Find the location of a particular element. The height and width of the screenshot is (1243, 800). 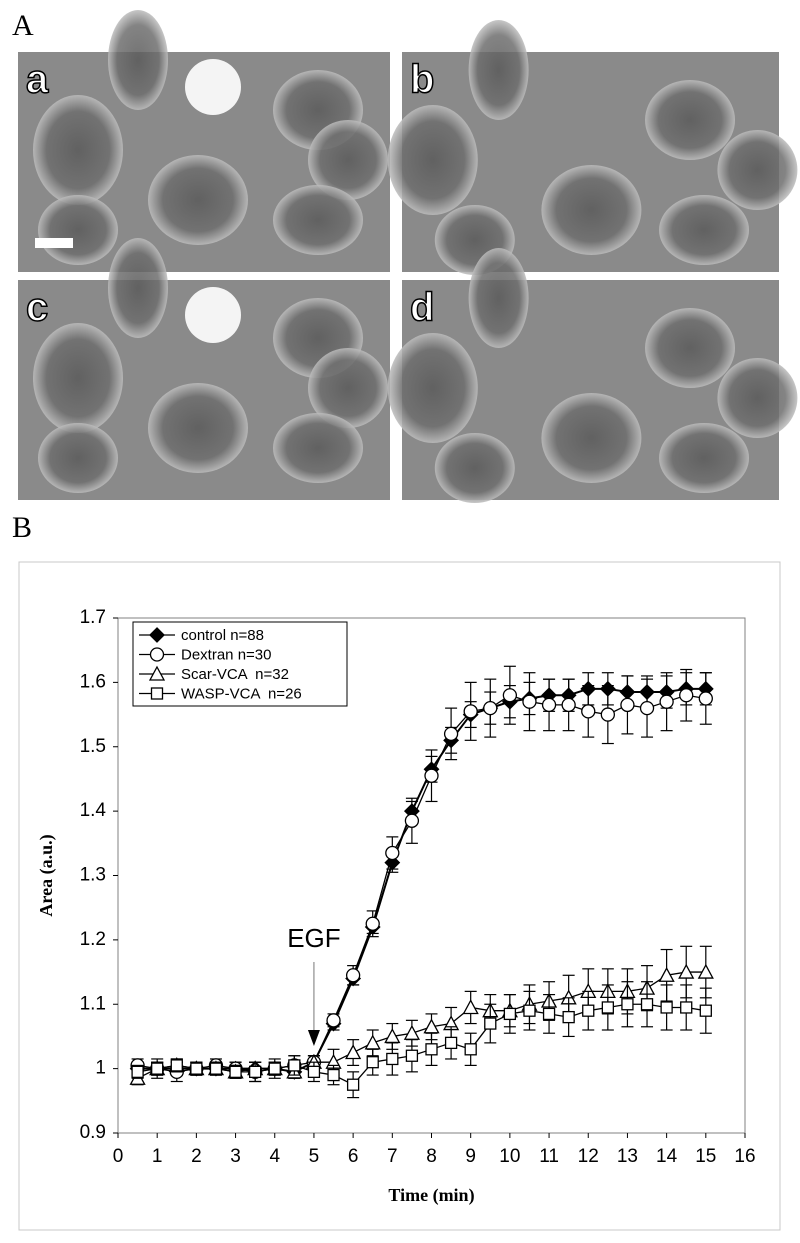

panel-letter: b is located at coordinates (422, 80).